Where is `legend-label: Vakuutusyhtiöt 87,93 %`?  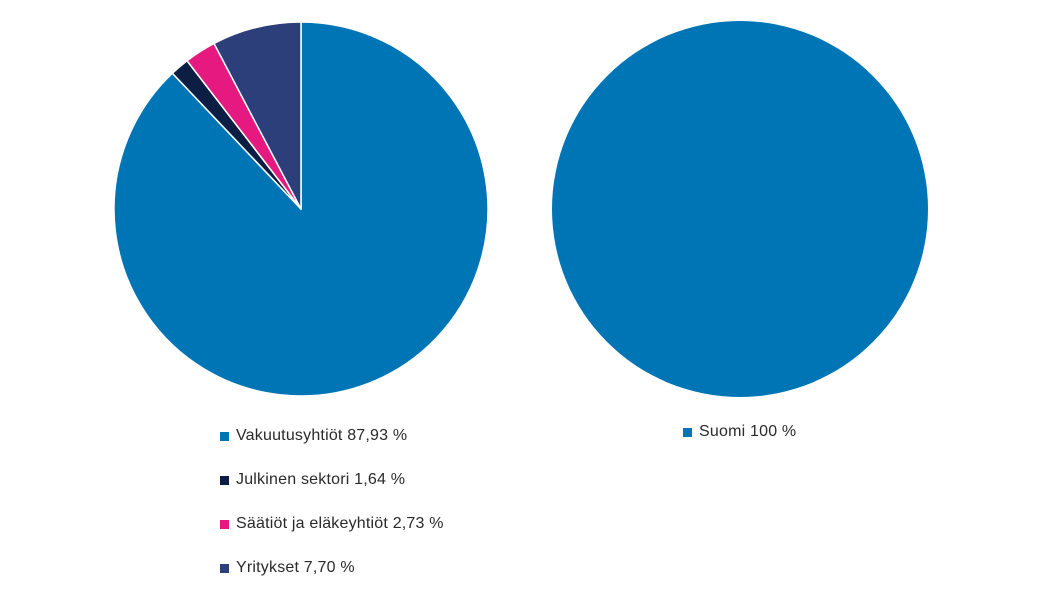
legend-label: Vakuutusyhtiöt 87,93 % is located at coordinates (322, 435).